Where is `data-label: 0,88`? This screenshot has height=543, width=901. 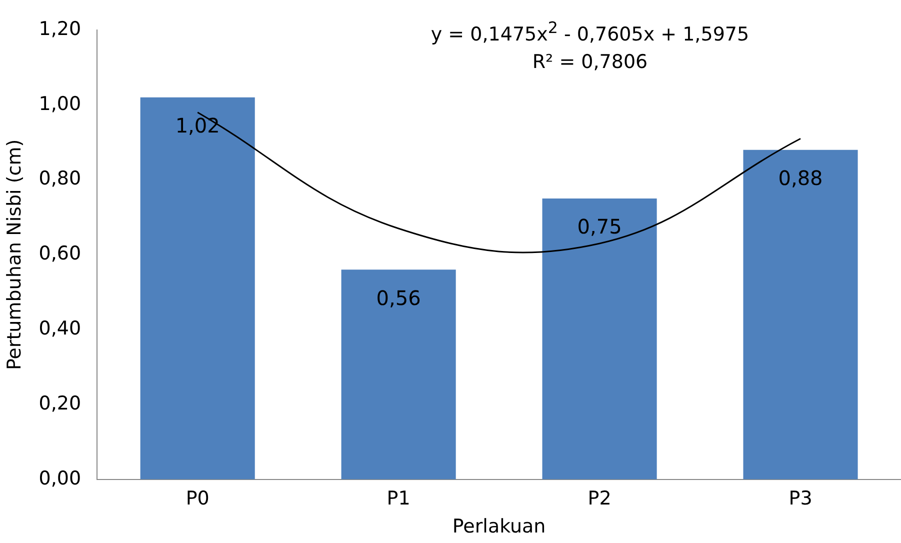
data-label: 0,88 is located at coordinates (800, 178).